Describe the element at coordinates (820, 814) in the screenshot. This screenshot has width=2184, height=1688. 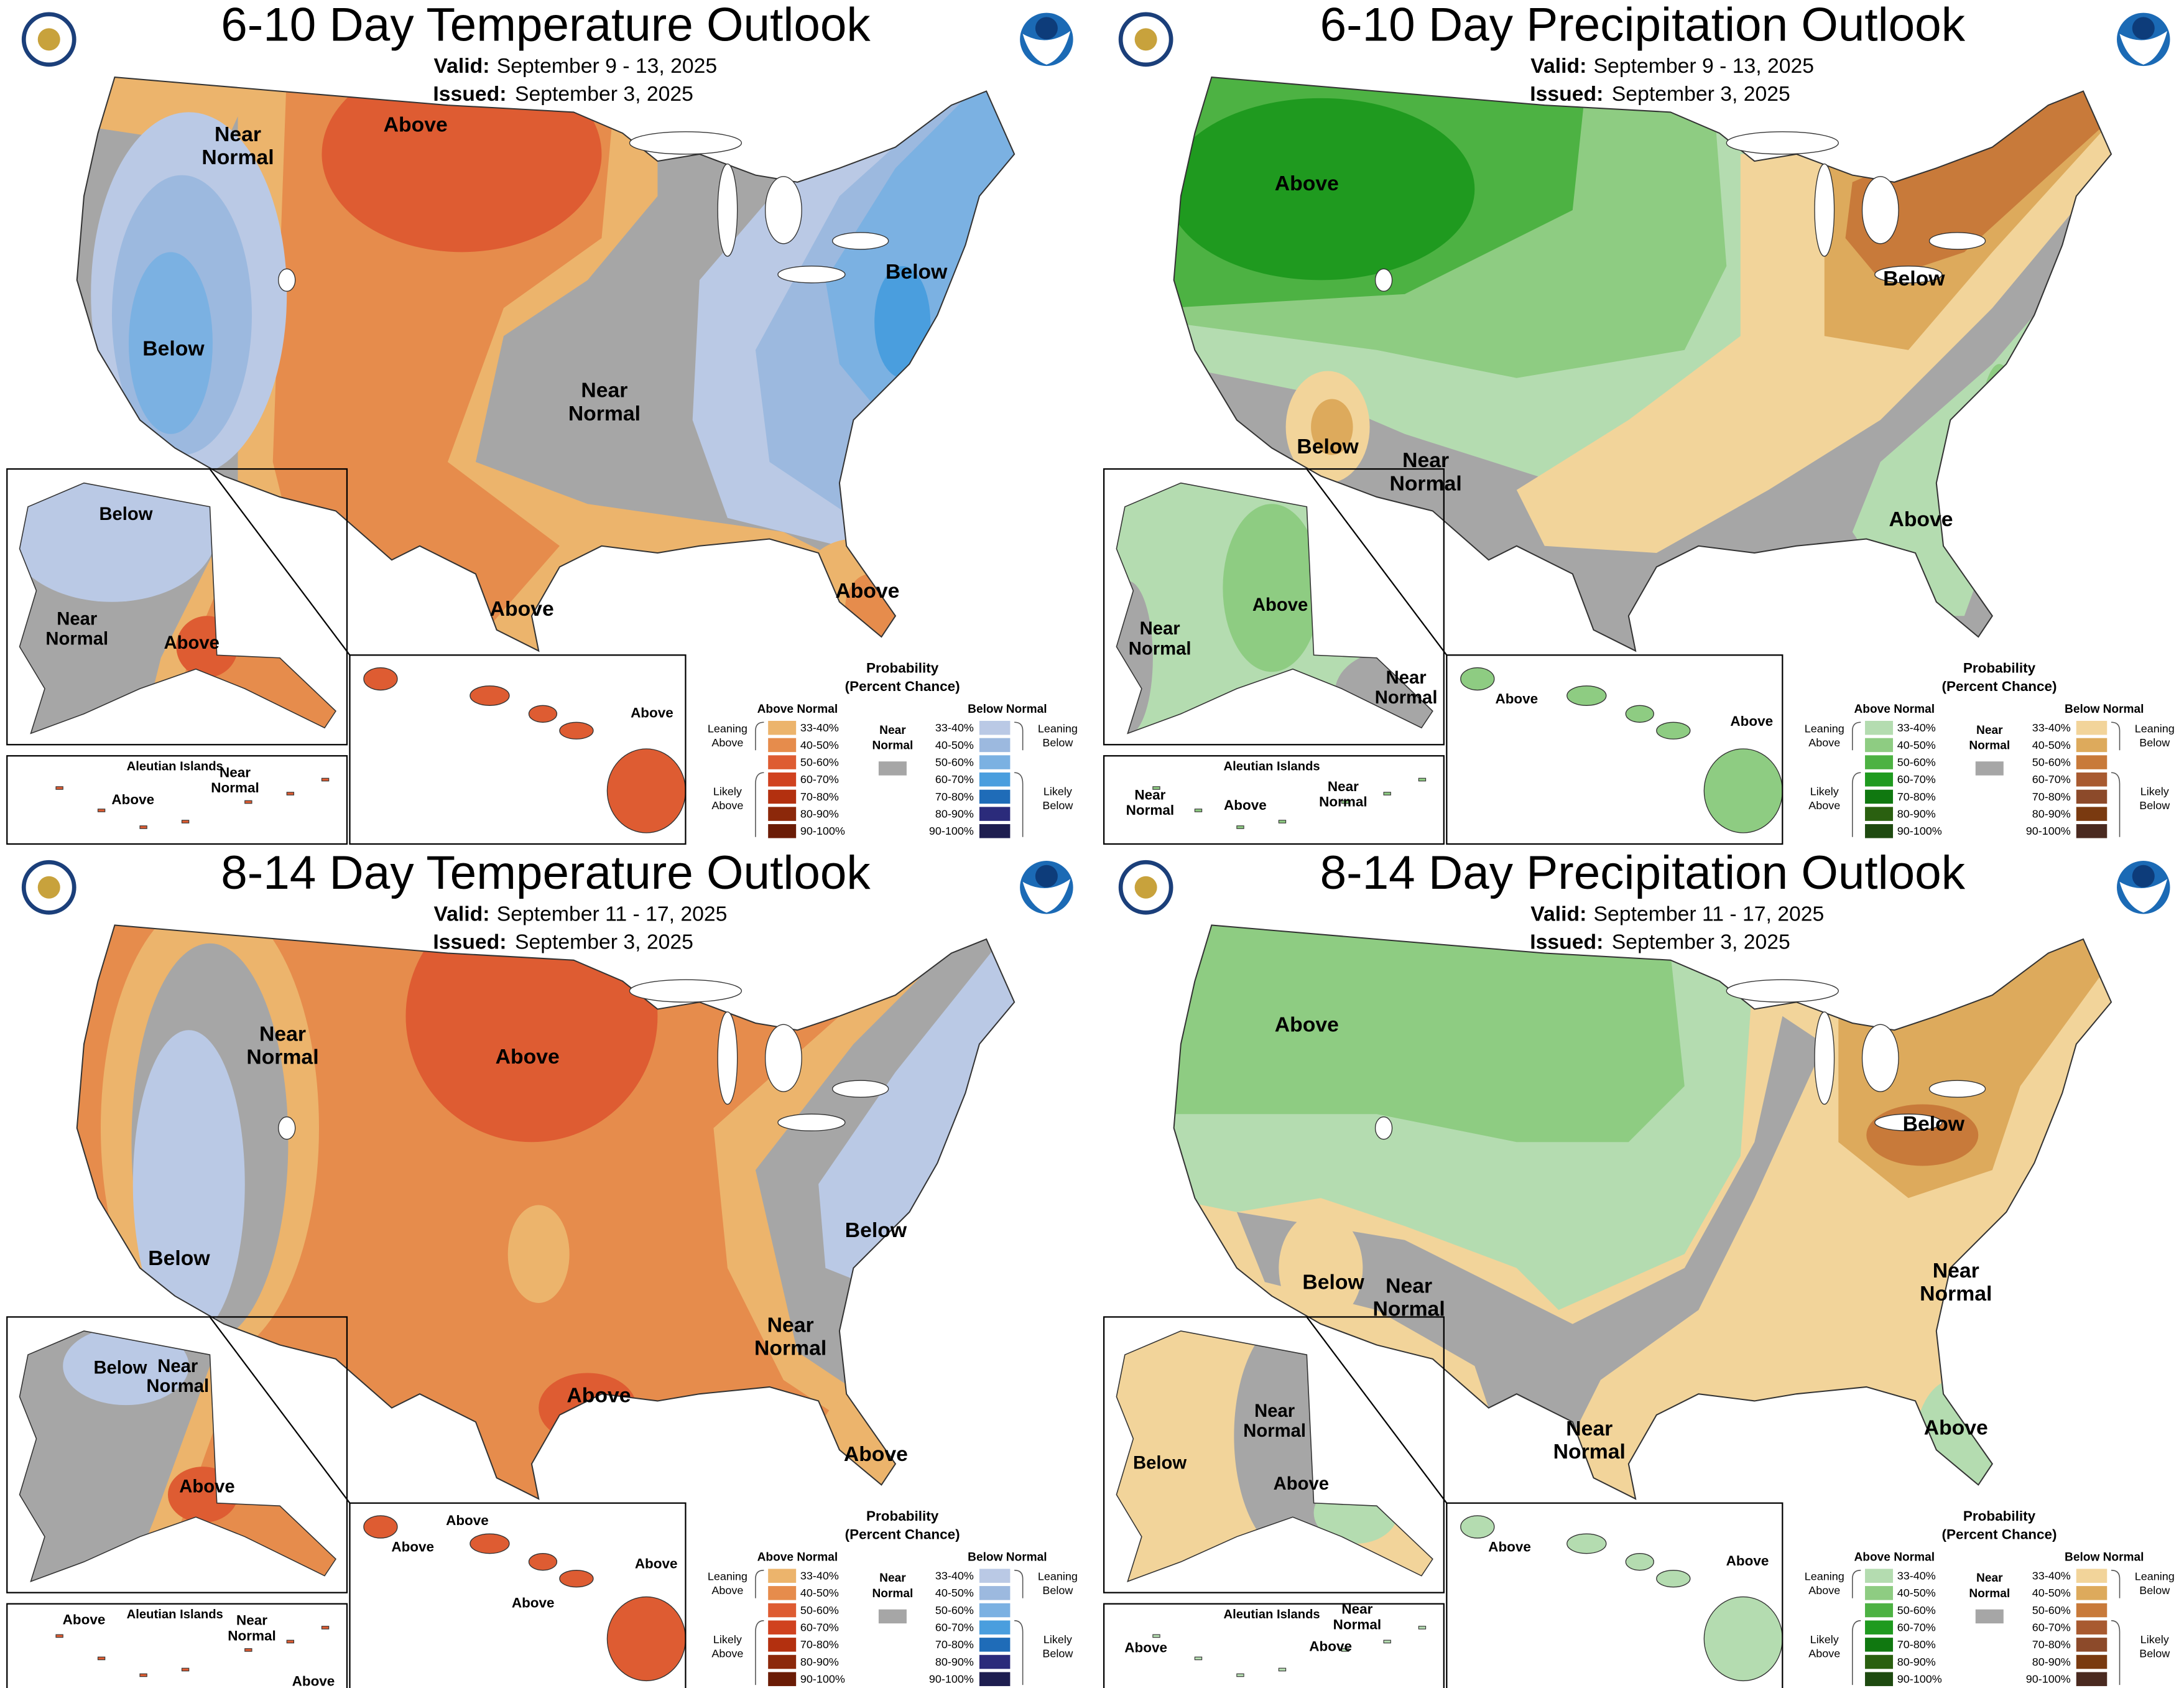
I see `legend-text: 80-90%` at that location.